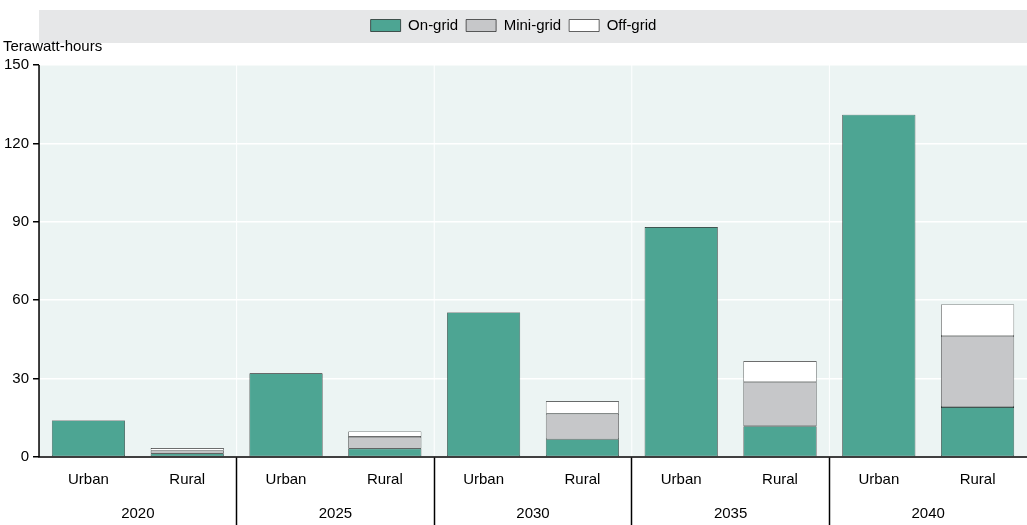  Describe the element at coordinates (631, 24) in the screenshot. I see `legend-label: Off-grid` at that location.